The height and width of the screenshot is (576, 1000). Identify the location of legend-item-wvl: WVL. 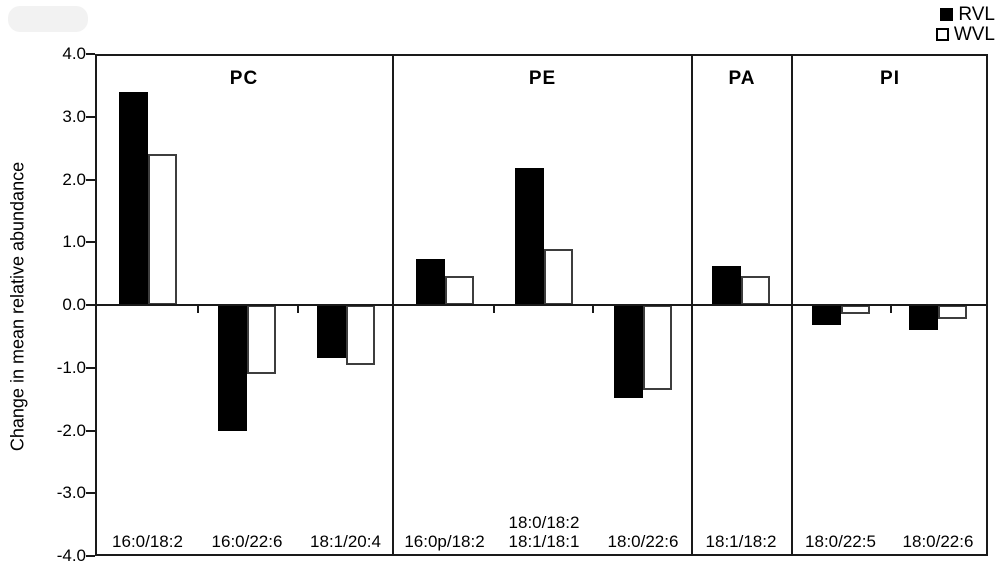
(965, 34).